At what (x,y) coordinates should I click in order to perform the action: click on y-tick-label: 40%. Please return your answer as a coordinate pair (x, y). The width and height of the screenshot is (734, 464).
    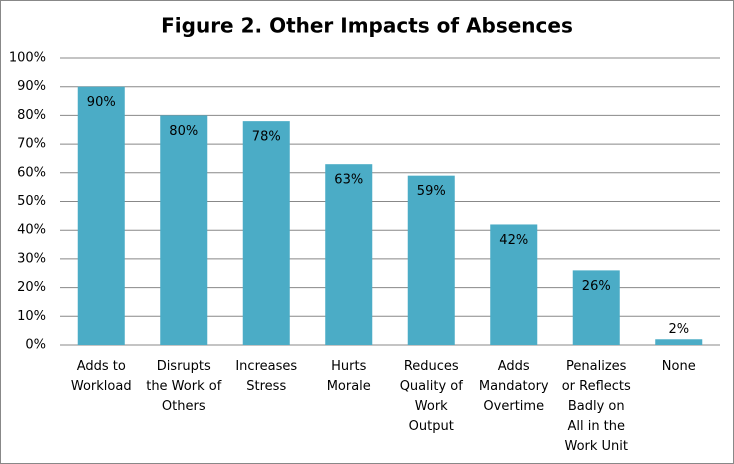
    Looking at the image, I should click on (31, 230).